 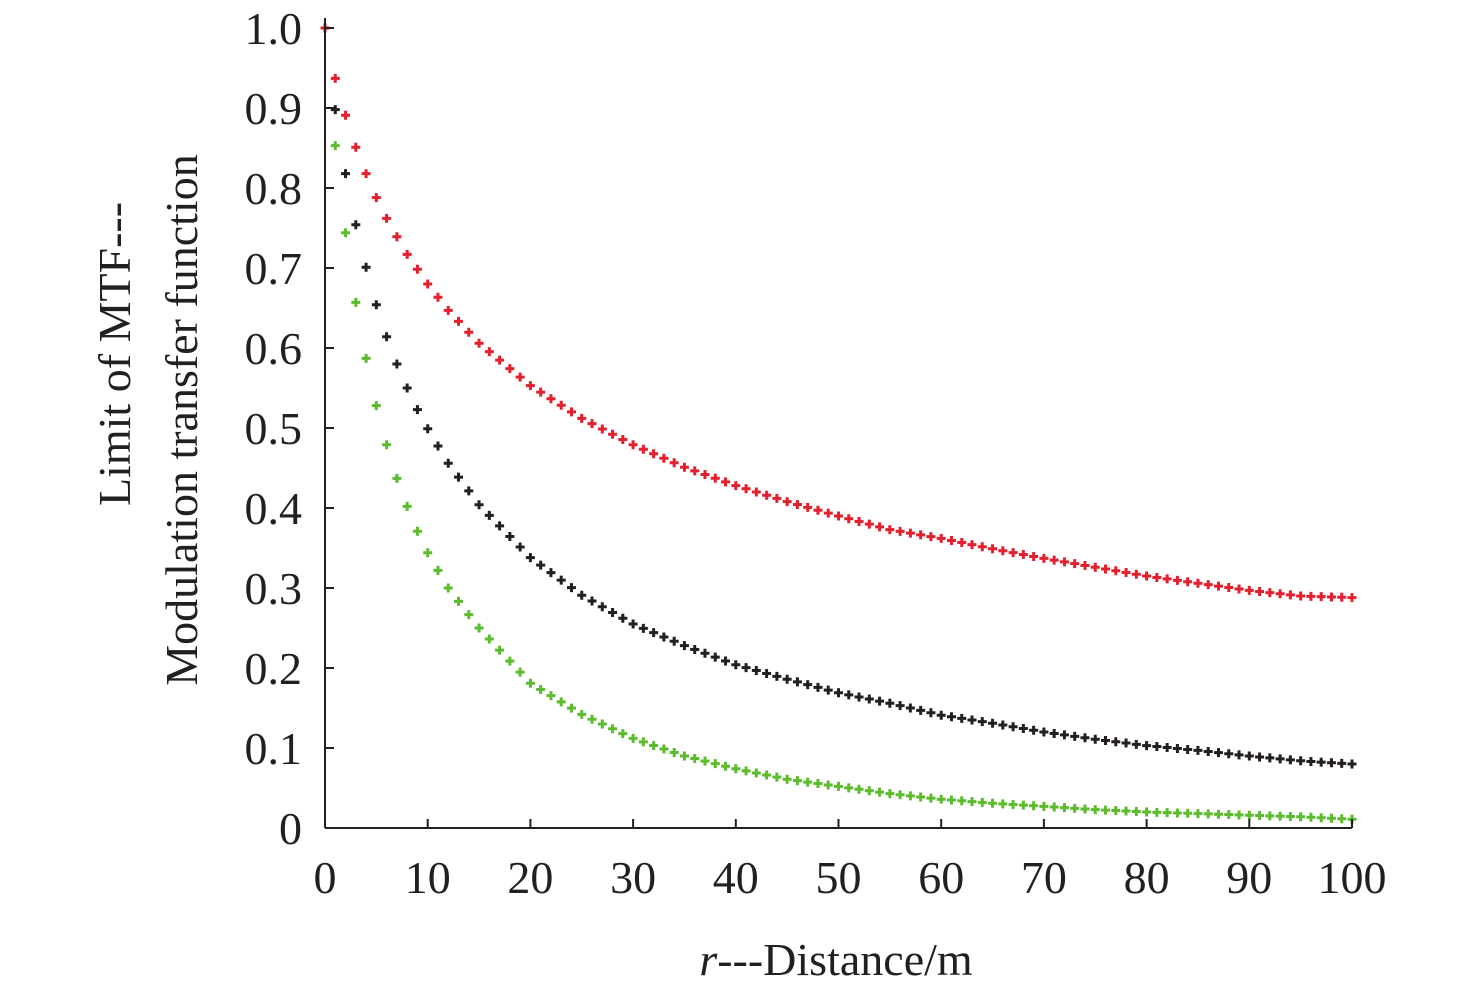 What do you see at coordinates (290, 828) in the screenshot?
I see `y-tick-label: 0` at bounding box center [290, 828].